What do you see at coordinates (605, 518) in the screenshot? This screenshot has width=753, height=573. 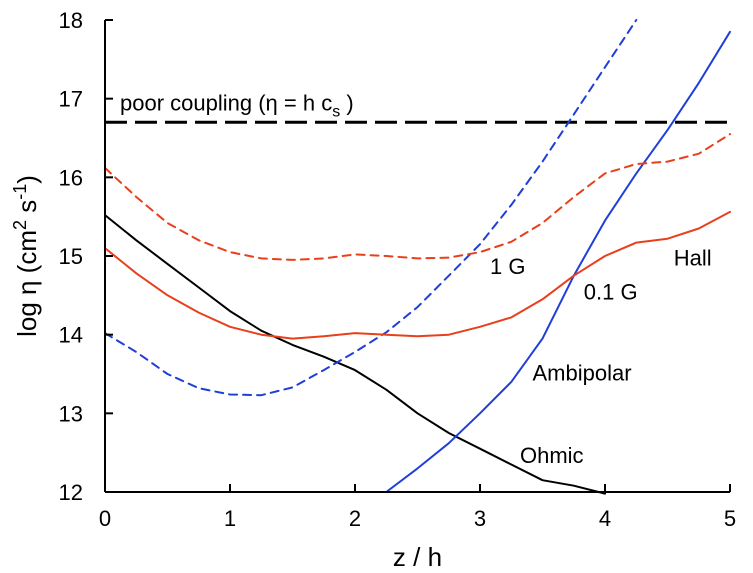 I see `x-tick-label: 4` at bounding box center [605, 518].